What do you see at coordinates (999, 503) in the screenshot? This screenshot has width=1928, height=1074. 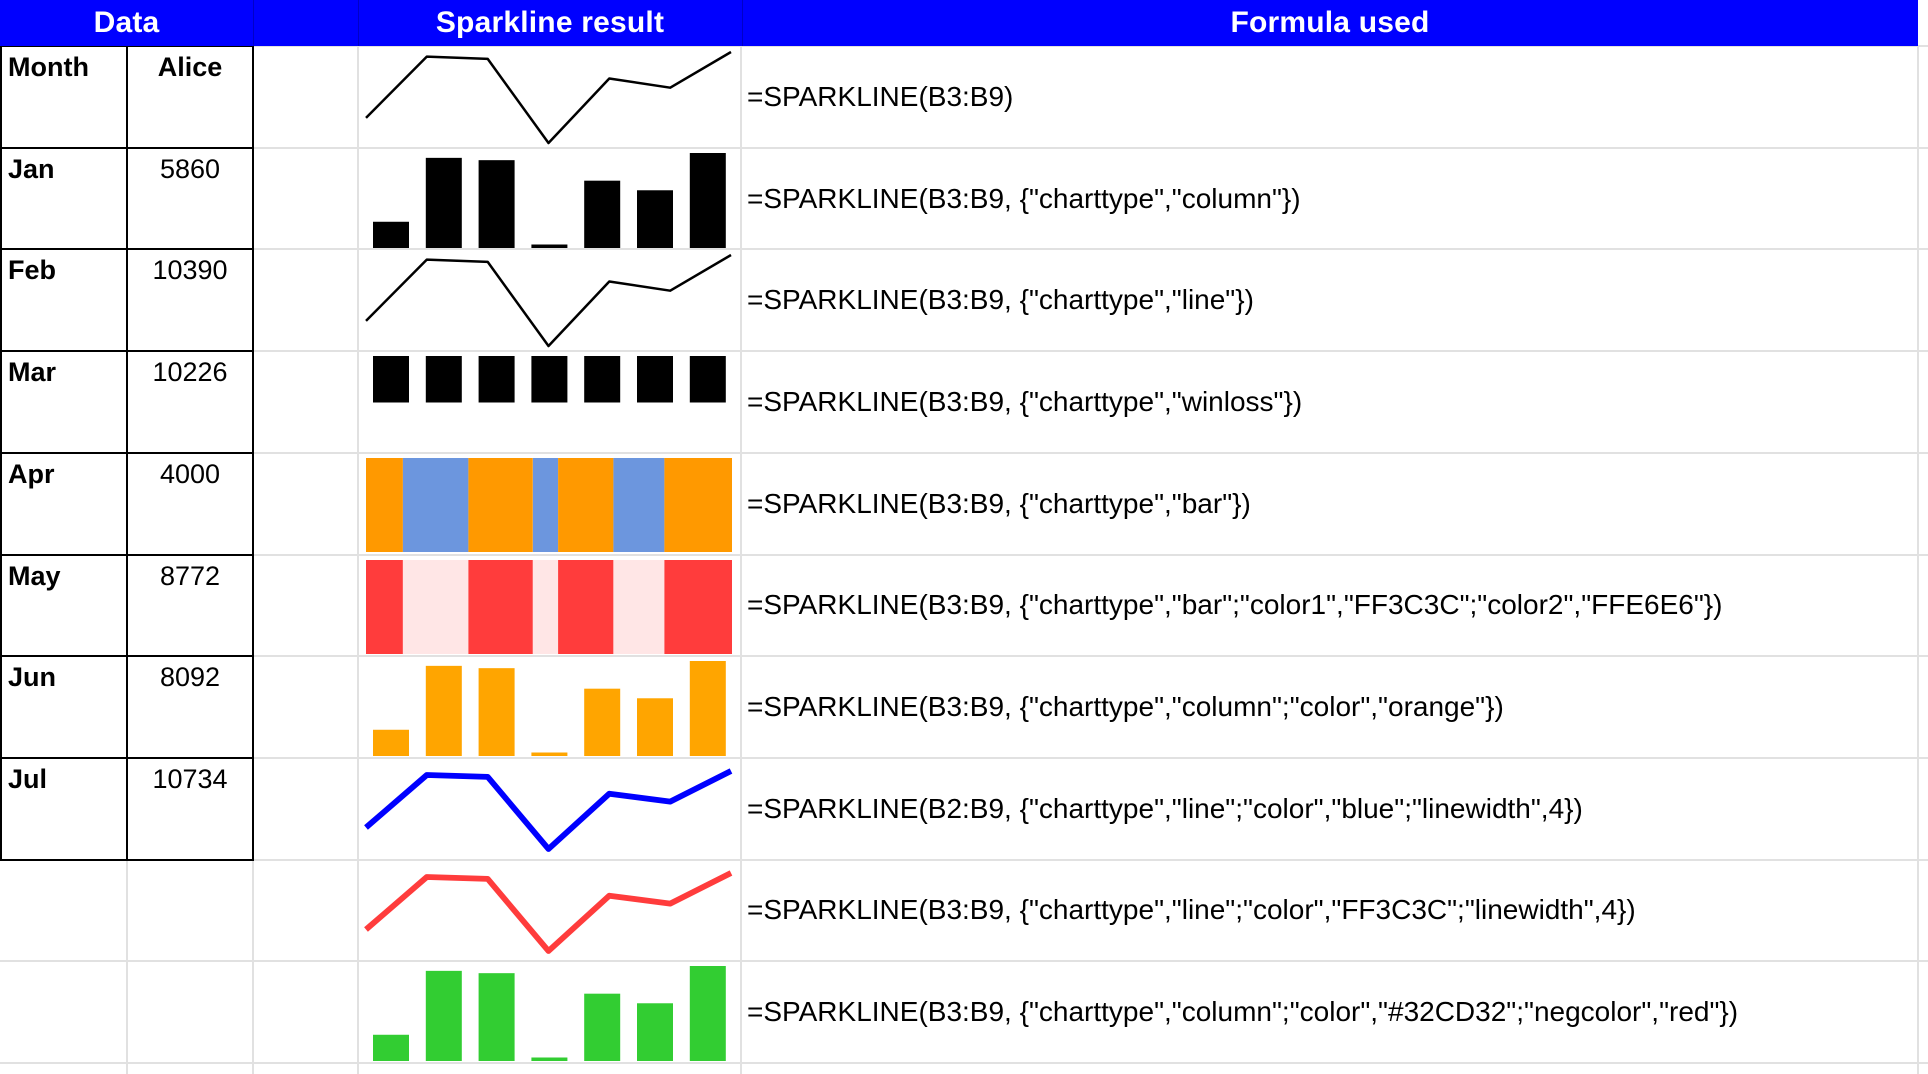 I see `cell-formula-4: =SPARKLINE(B3:B9, {"charttype","bar"})` at bounding box center [999, 503].